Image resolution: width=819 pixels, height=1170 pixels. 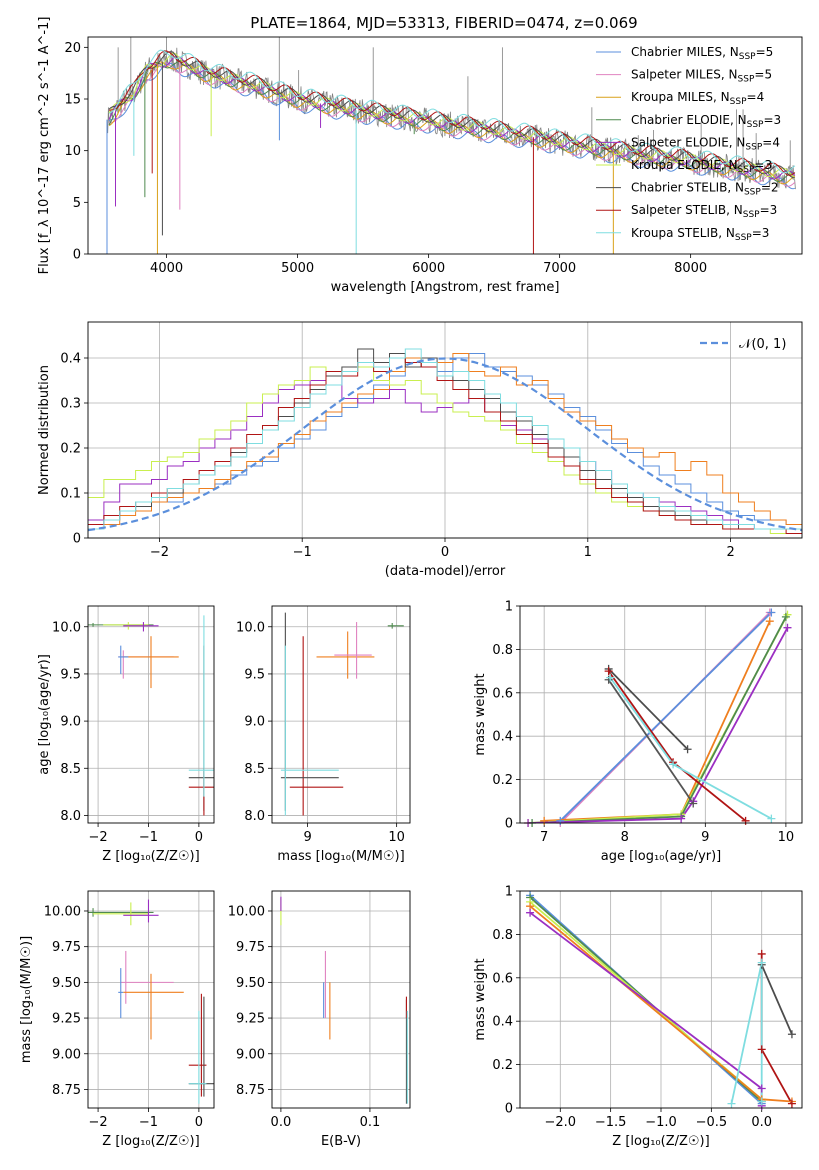 What do you see at coordinates (44, 714) in the screenshot?
I see `y-axis-label: age [log₁₀(age/yr)]` at bounding box center [44, 714].